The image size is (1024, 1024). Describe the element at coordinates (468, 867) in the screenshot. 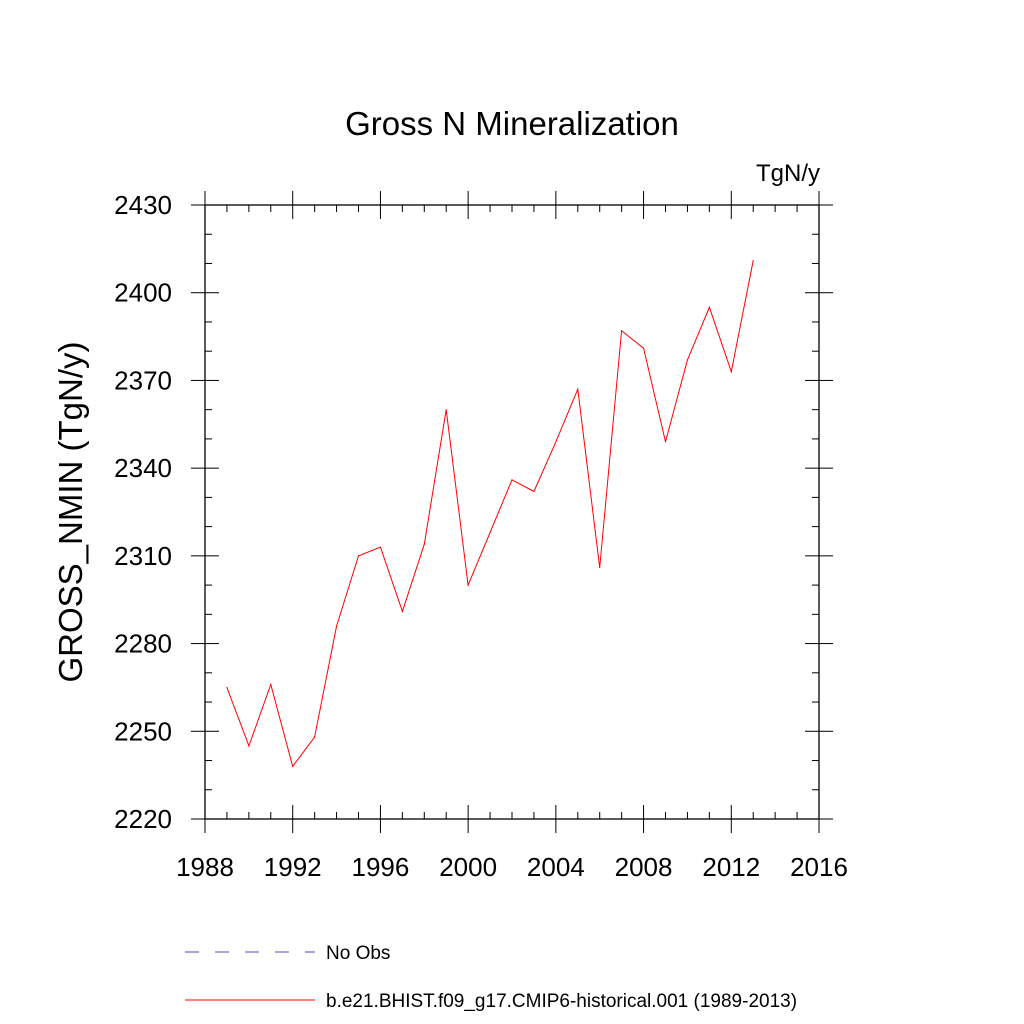

I see `x-tick-label: 2000` at that location.